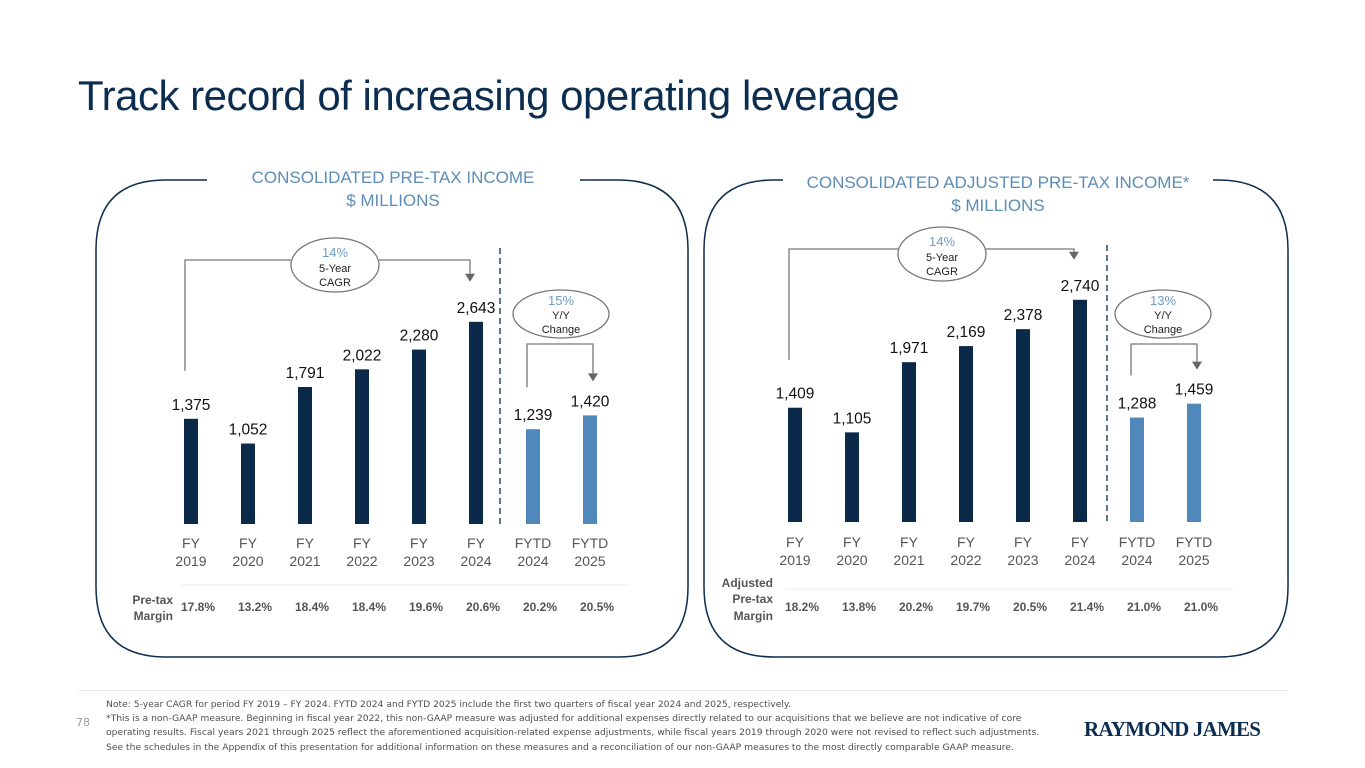 The height and width of the screenshot is (768, 1365). Describe the element at coordinates (533, 415) in the screenshot. I see `data-label: 1,239` at that location.